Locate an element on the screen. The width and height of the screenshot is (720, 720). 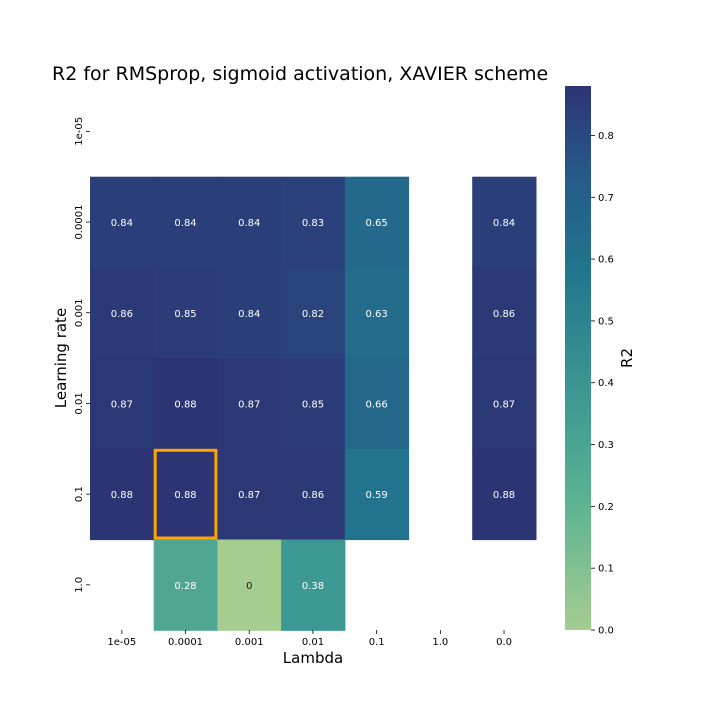
cell-value-label: 0.65 is located at coordinates (377, 223).